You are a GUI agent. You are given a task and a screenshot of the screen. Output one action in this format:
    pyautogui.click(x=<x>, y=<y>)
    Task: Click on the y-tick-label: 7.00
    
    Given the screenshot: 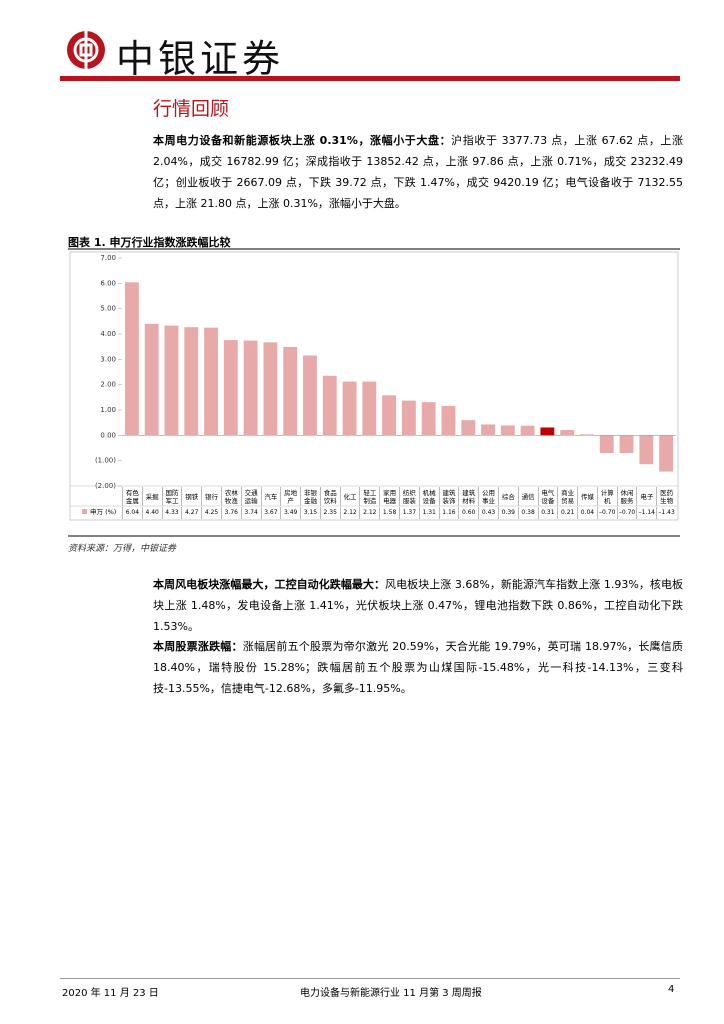 What is the action you would take?
    pyautogui.click(x=108, y=258)
    